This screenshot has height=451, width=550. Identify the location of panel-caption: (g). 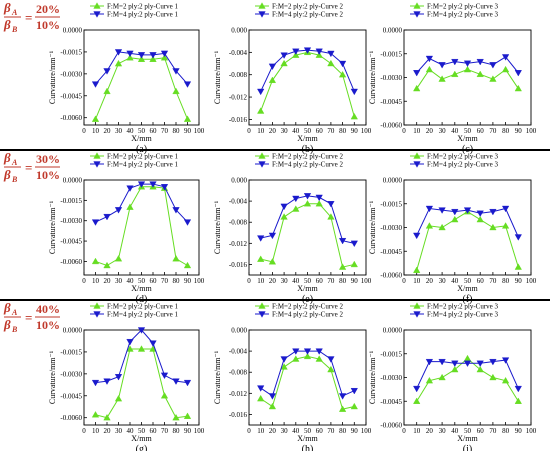
(142, 447).